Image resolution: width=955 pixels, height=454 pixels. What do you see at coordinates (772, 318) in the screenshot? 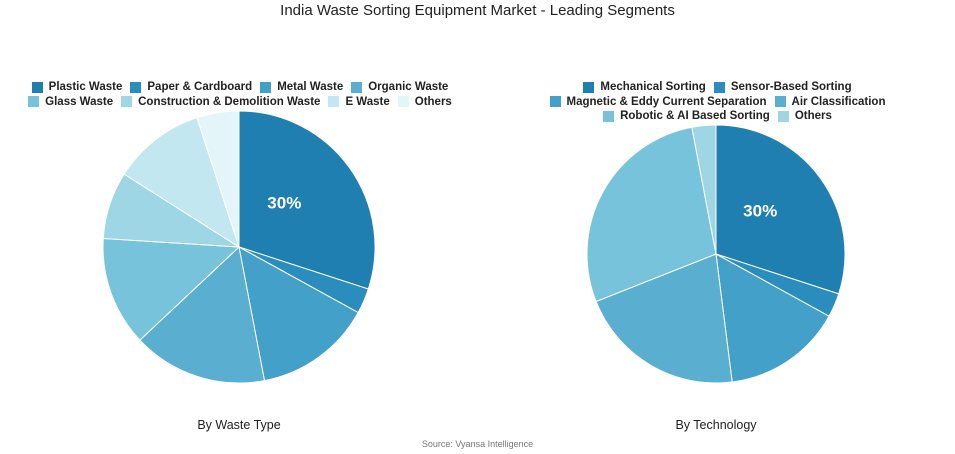
I see `pie-slice-magnetic-and-eddy-current-separation` at bounding box center [772, 318].